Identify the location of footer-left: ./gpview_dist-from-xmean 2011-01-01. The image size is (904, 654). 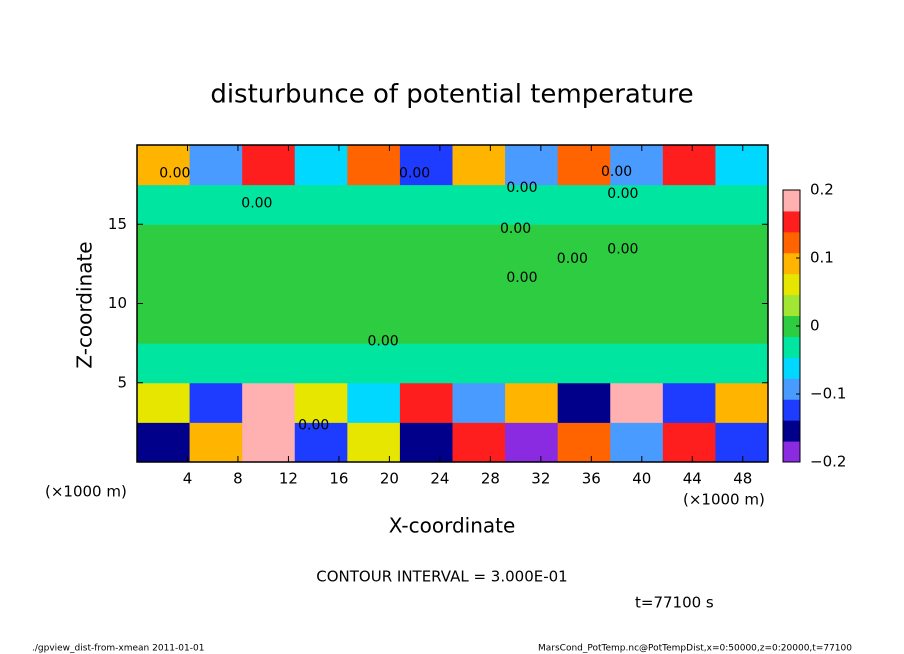
(118, 649).